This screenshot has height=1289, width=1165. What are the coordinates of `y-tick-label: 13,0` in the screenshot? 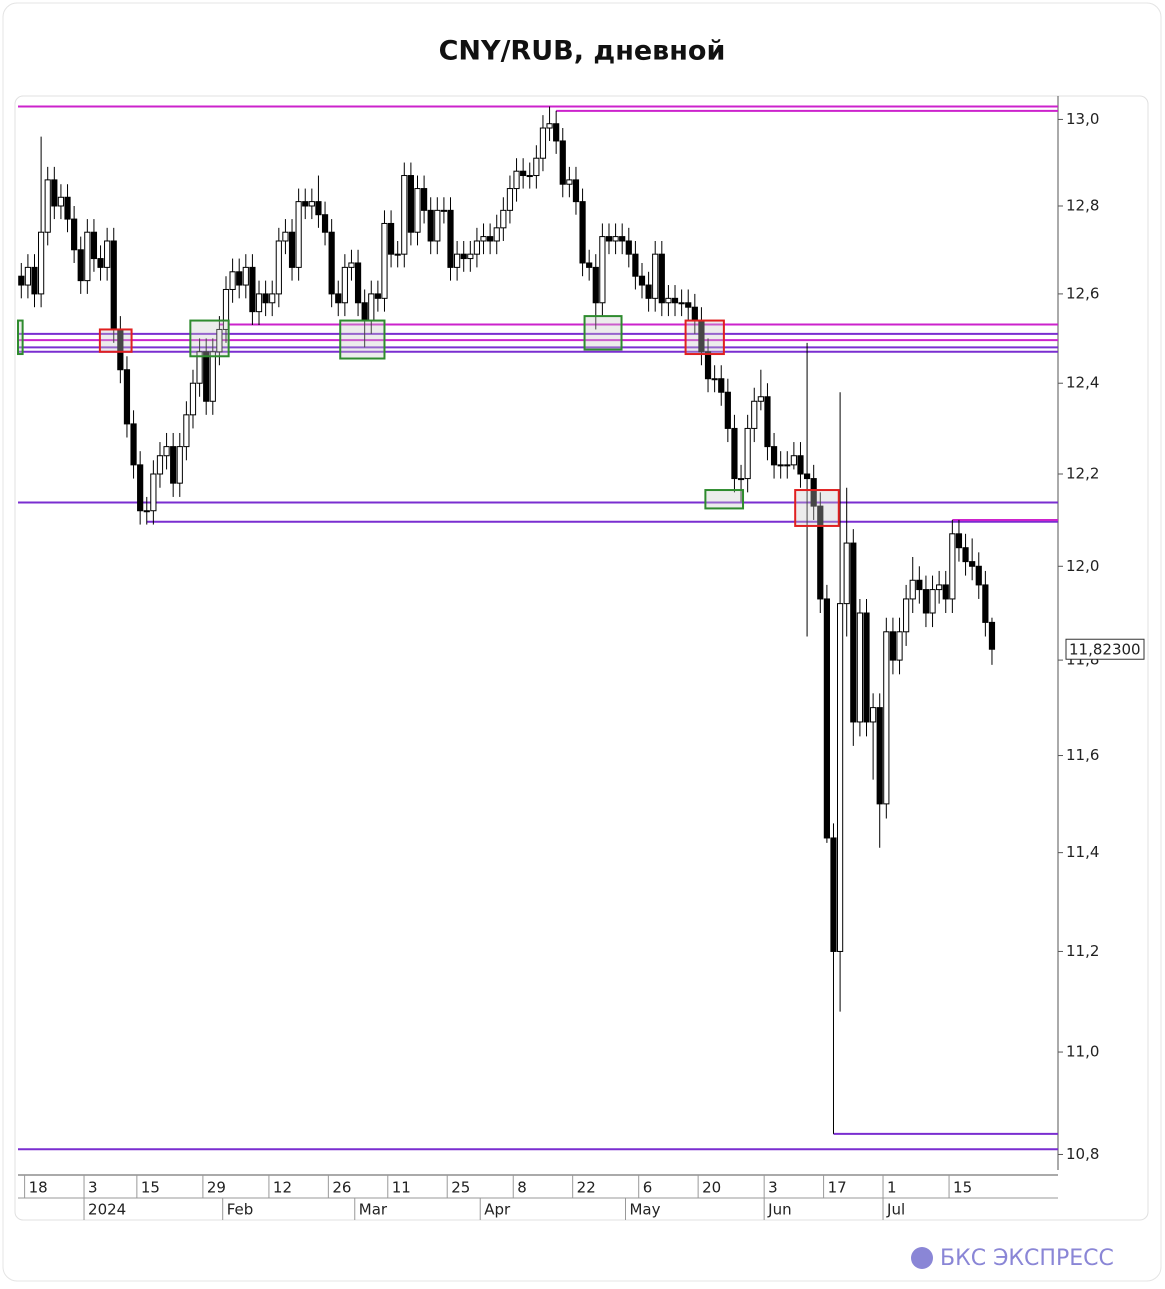 It's located at (1082, 119).